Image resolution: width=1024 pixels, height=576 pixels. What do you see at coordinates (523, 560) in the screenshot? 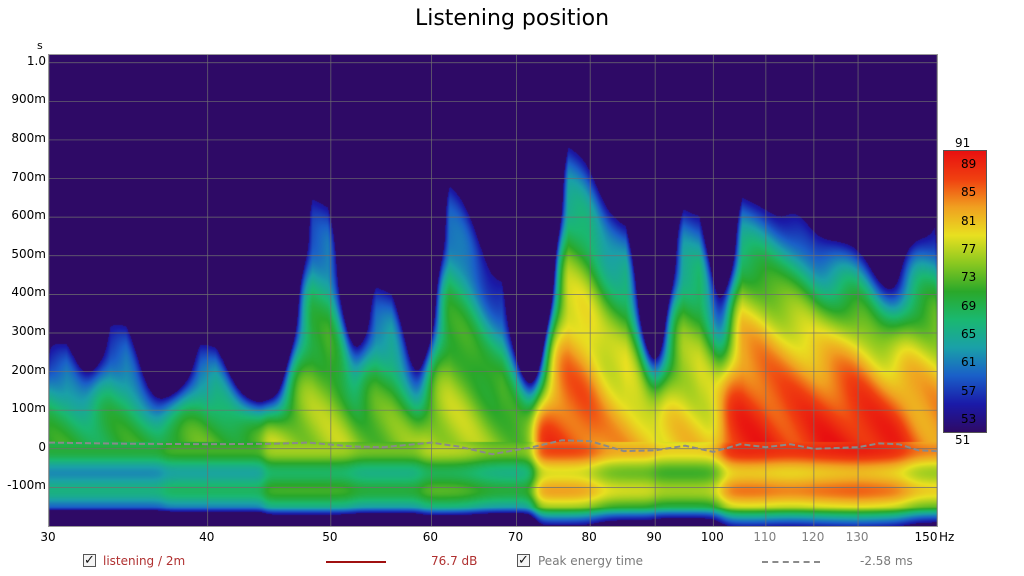
I see `peak-energy-checkbox: ✓` at bounding box center [523, 560].